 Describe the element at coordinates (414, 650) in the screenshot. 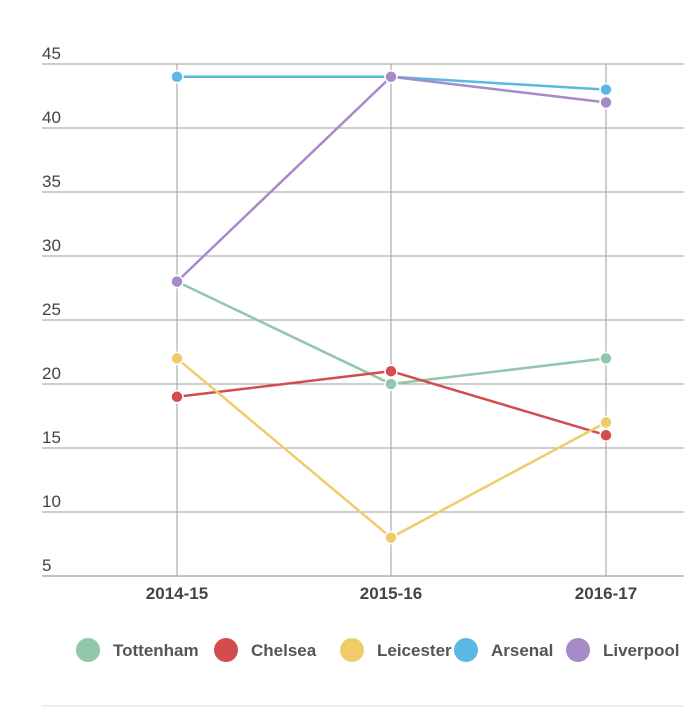

I see `legend-label: Leicester` at that location.